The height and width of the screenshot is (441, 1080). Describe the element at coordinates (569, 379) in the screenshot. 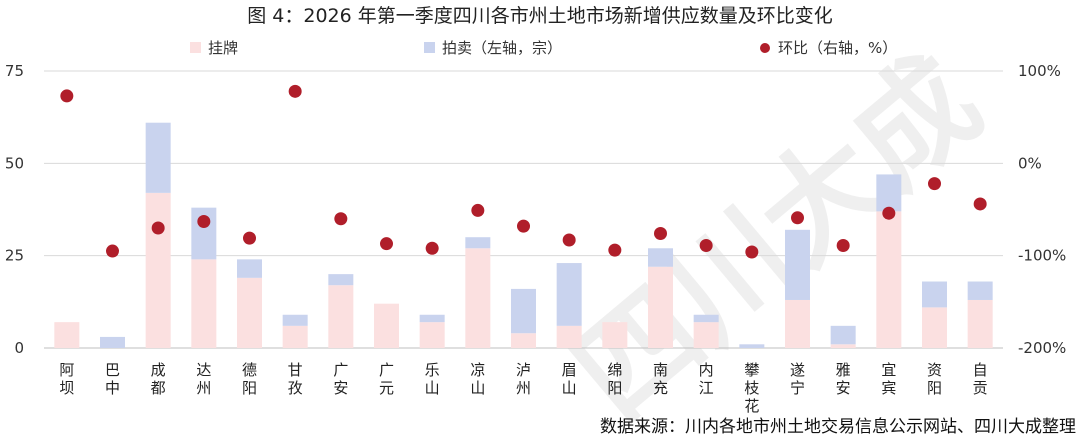

I see `category-label: 眉山` at that location.